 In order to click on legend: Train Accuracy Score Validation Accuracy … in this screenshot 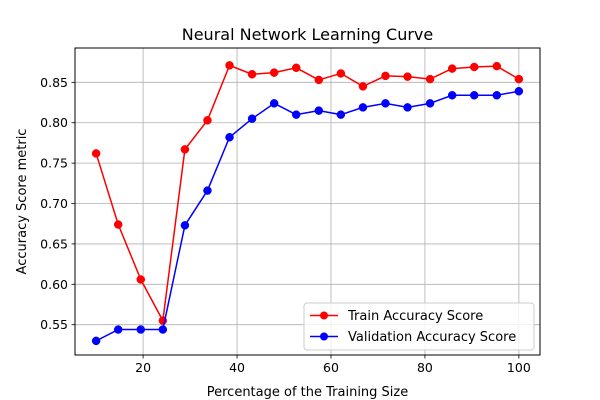, I will do `click(419, 326)`.